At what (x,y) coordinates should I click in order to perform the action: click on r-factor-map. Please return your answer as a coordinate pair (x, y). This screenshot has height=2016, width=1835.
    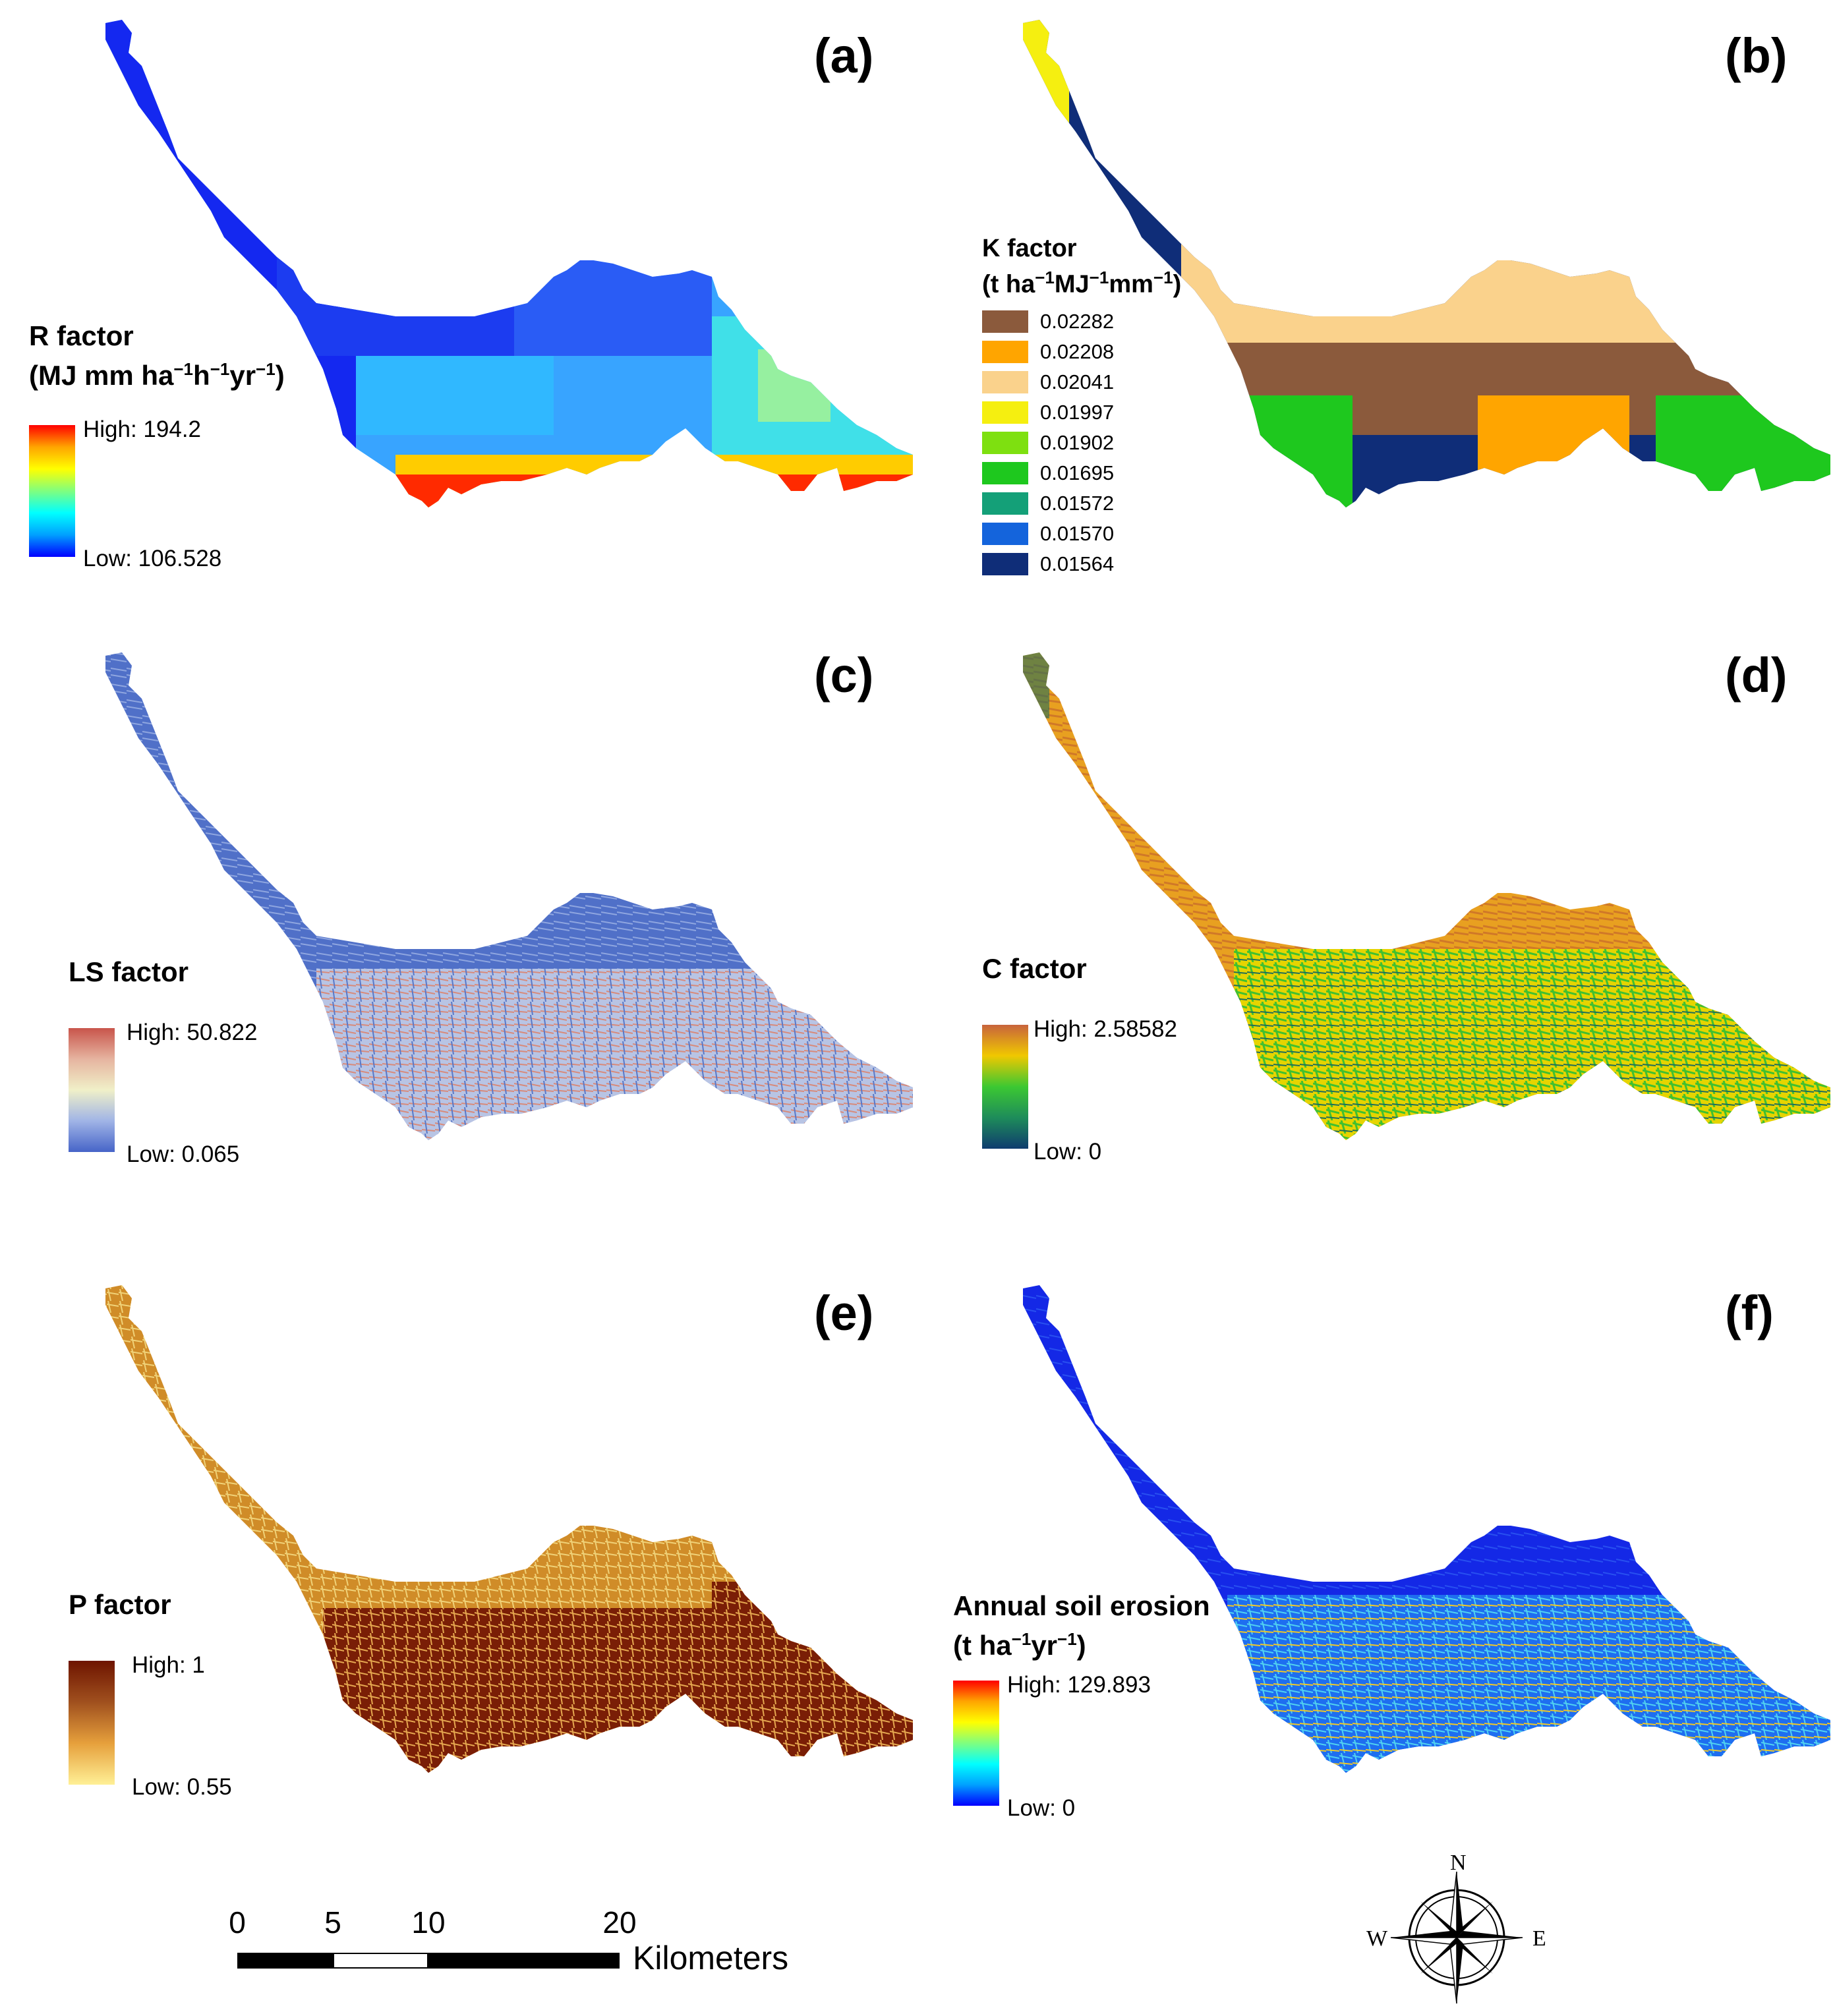
    Looking at the image, I should click on (509, 263).